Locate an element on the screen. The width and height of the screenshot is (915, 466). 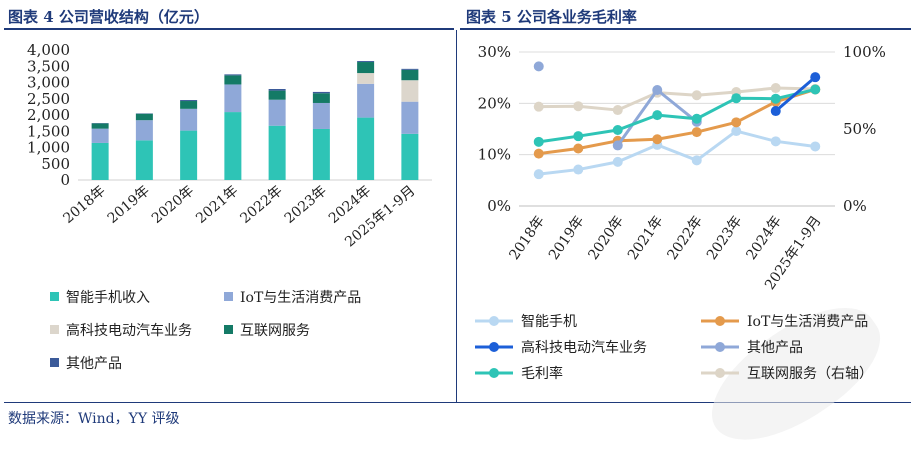
y-tick-label: 0% is located at coordinates (499, 206).